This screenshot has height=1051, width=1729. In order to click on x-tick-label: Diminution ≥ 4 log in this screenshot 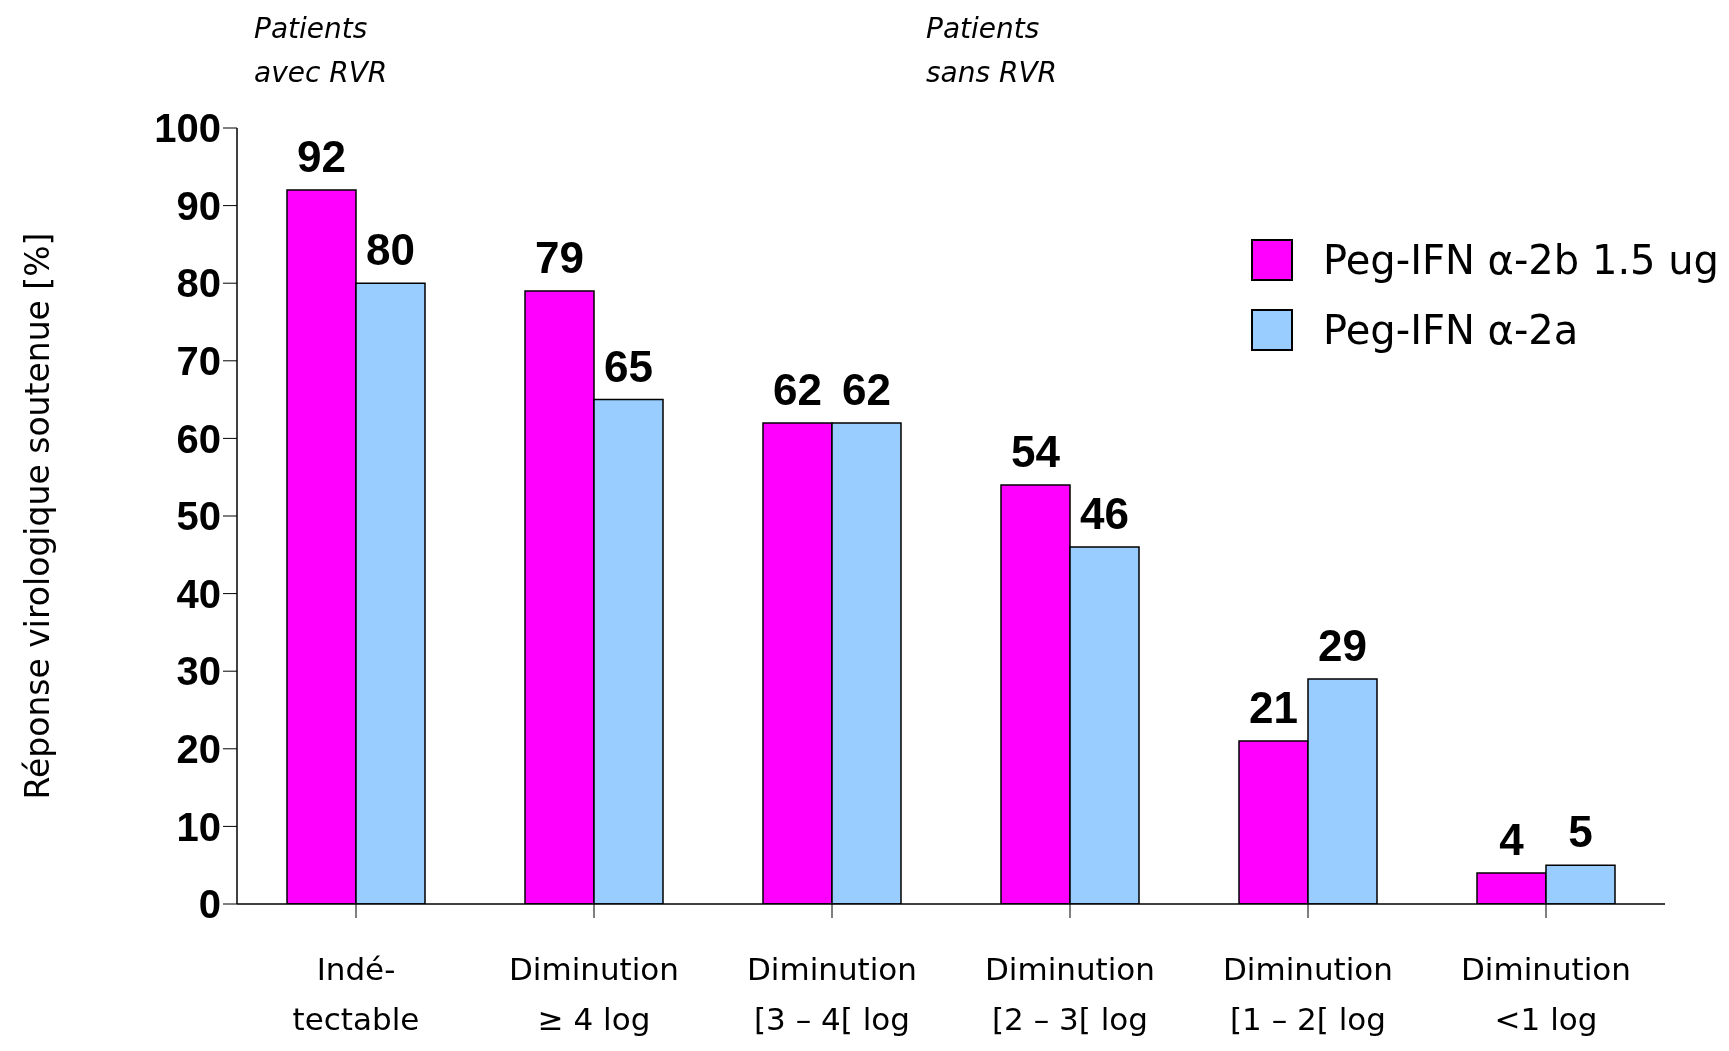, I will do `click(594, 994)`.